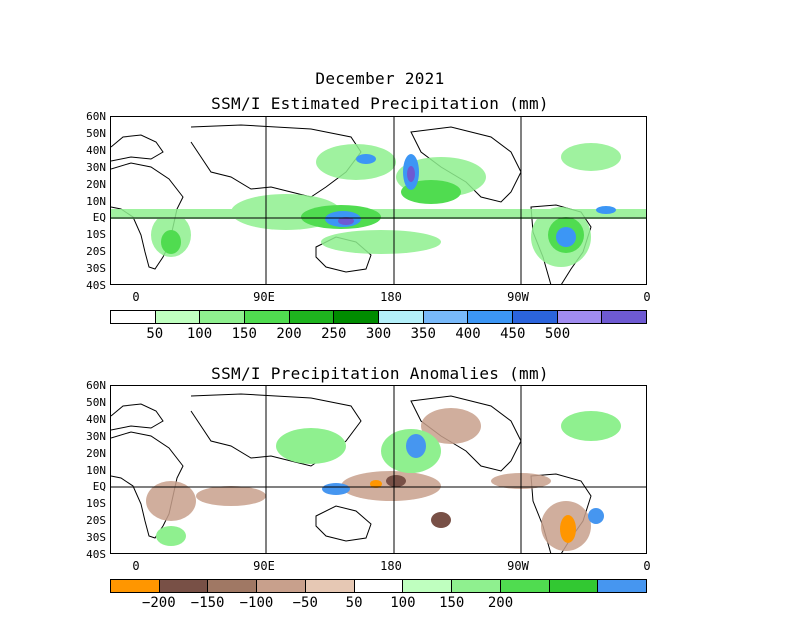 The height and width of the screenshot is (618, 800). Describe the element at coordinates (276, 430) in the screenshot. I see `coast-asia` at that location.